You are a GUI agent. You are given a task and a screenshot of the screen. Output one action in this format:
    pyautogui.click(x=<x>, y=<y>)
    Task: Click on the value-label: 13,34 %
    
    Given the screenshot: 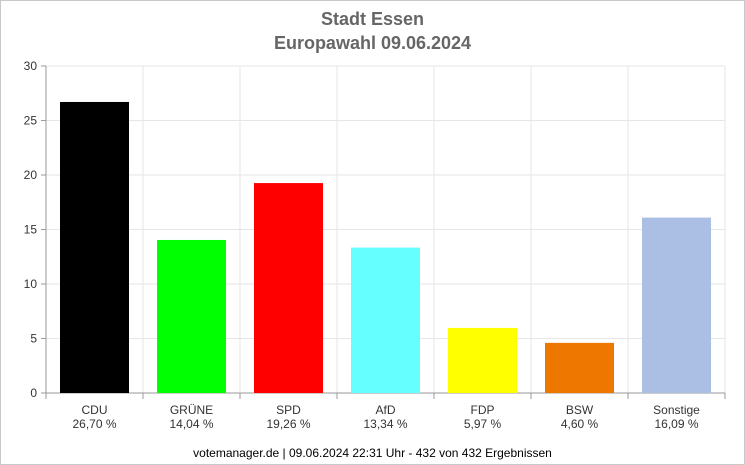 What is the action you would take?
    pyautogui.click(x=385, y=424)
    